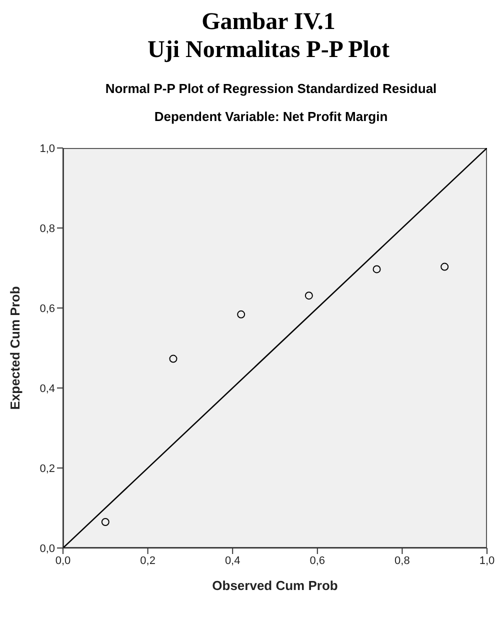 The height and width of the screenshot is (627, 499). I want to click on text: Gambar IV.1, so click(268, 22).